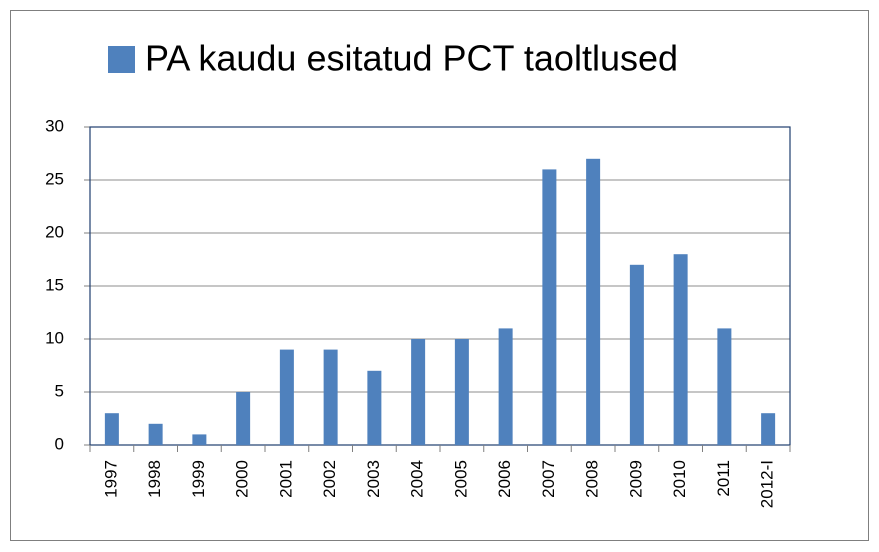  I want to click on x-tick-label: 2005, so click(460, 479).